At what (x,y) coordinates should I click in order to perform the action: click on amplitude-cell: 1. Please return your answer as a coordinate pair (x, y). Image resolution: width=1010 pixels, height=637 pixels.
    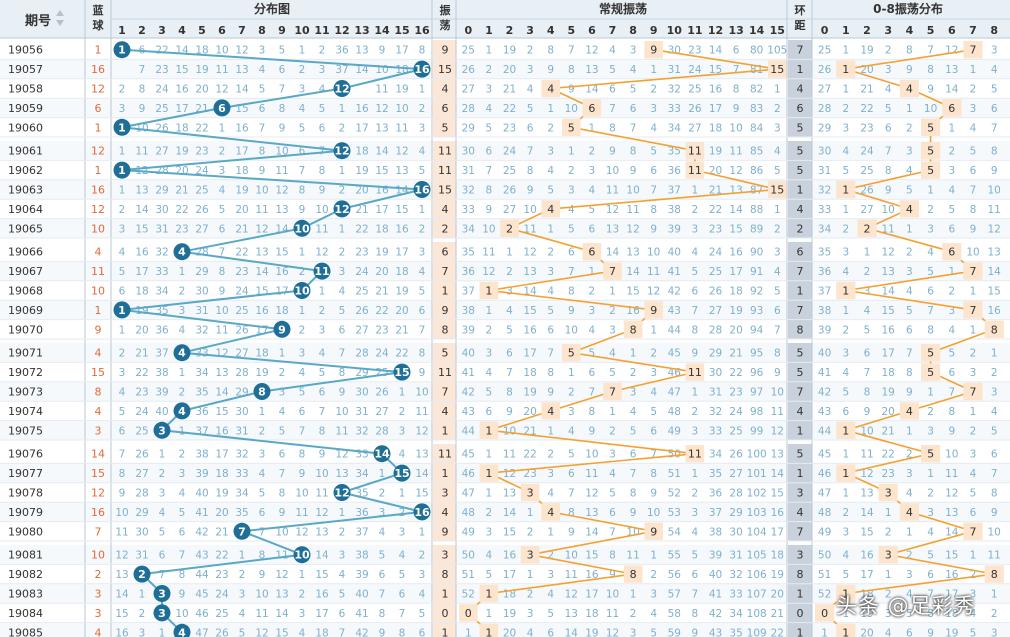
    Looking at the image, I should click on (445, 291).